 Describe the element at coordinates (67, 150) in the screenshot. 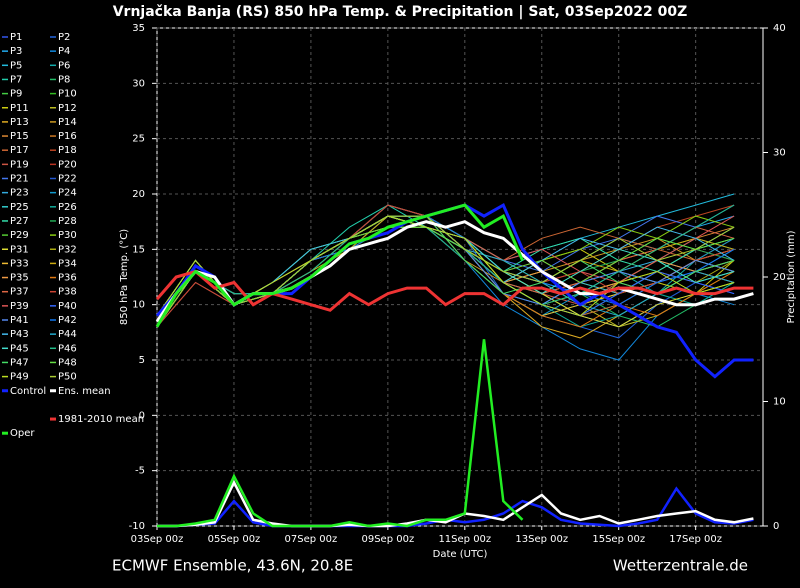

I see `legend-label: P18` at that location.